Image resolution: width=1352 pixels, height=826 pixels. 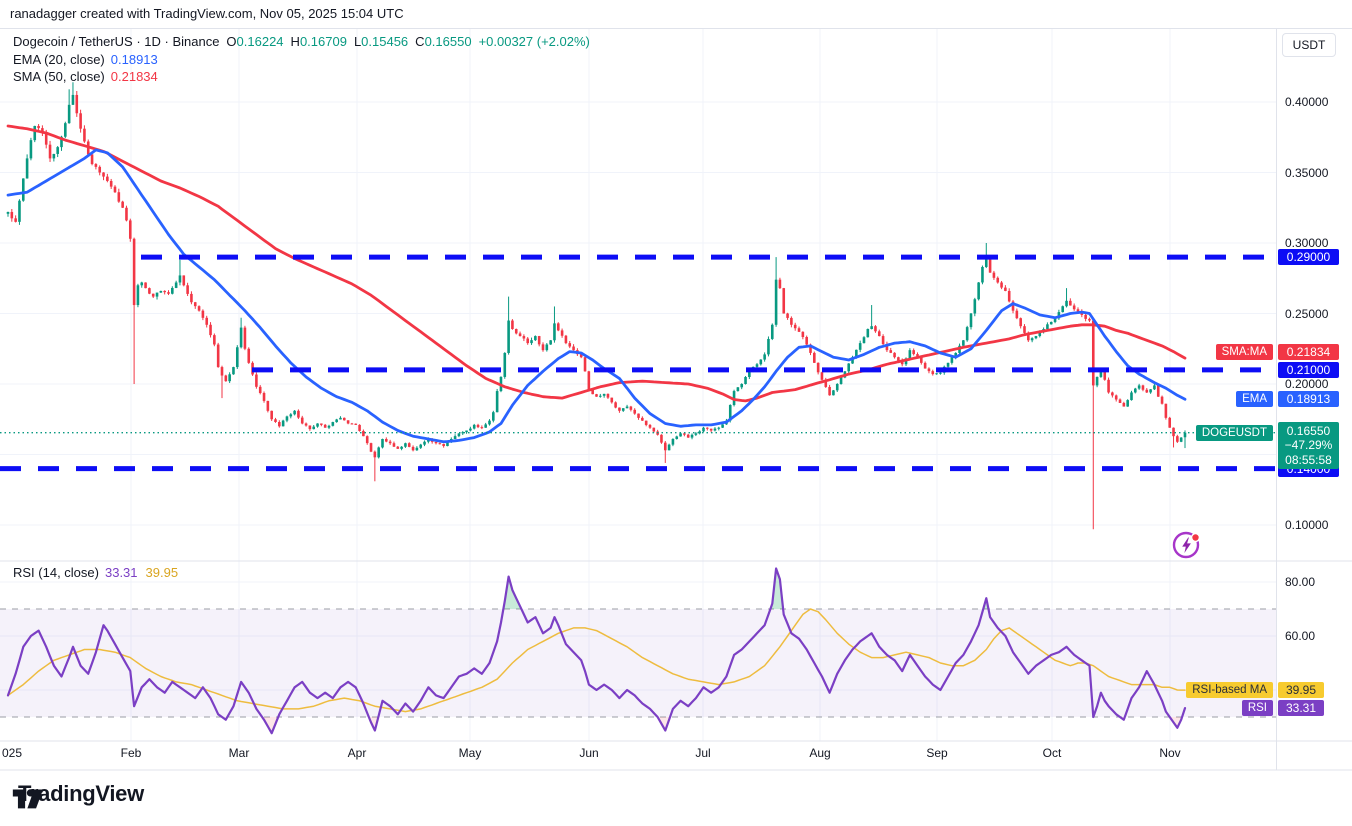 I want to click on ohlc-high-key: H, so click(x=295, y=41).